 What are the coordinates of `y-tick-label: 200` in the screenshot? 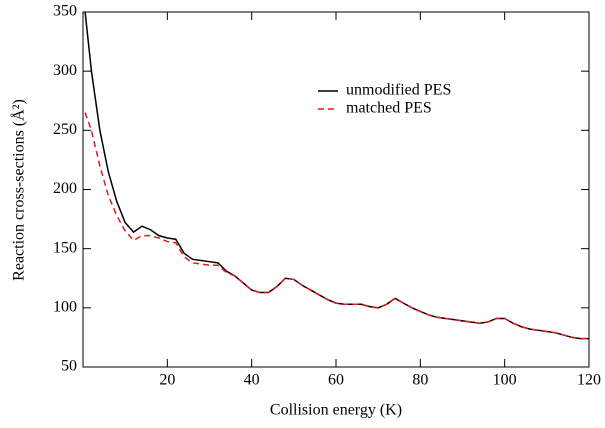 It's located at (65, 188).